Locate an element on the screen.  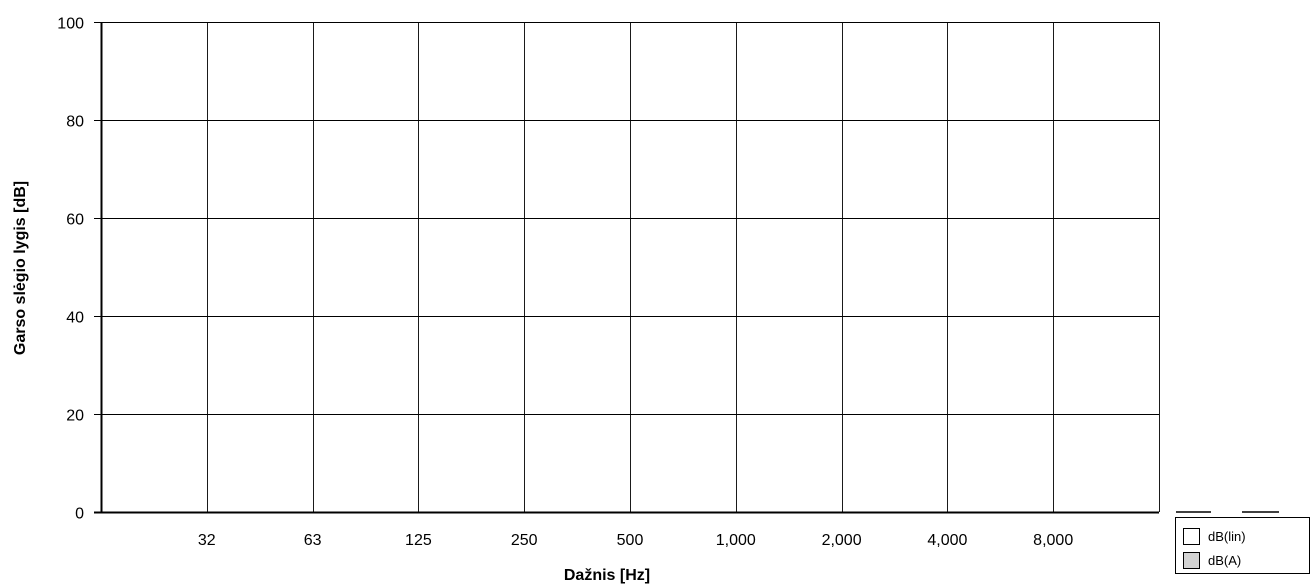
x-tick-label: 32 is located at coordinates (207, 540).